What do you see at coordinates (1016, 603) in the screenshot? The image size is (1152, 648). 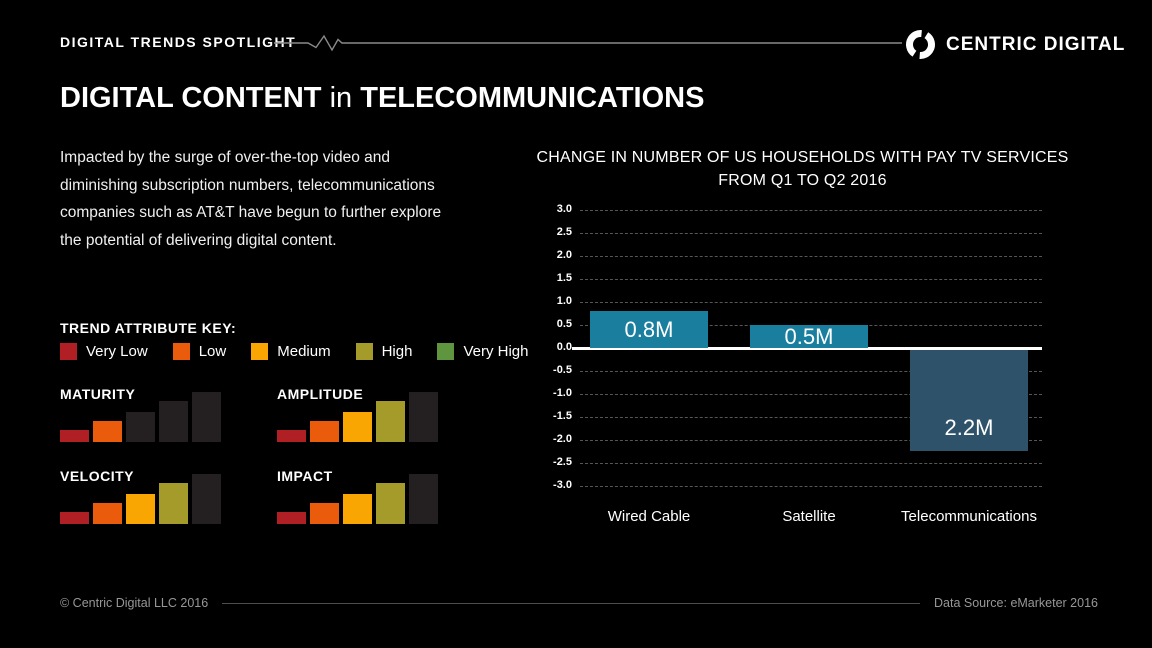 I see `data-source-text: Data Source: eMarketer 2016` at bounding box center [1016, 603].